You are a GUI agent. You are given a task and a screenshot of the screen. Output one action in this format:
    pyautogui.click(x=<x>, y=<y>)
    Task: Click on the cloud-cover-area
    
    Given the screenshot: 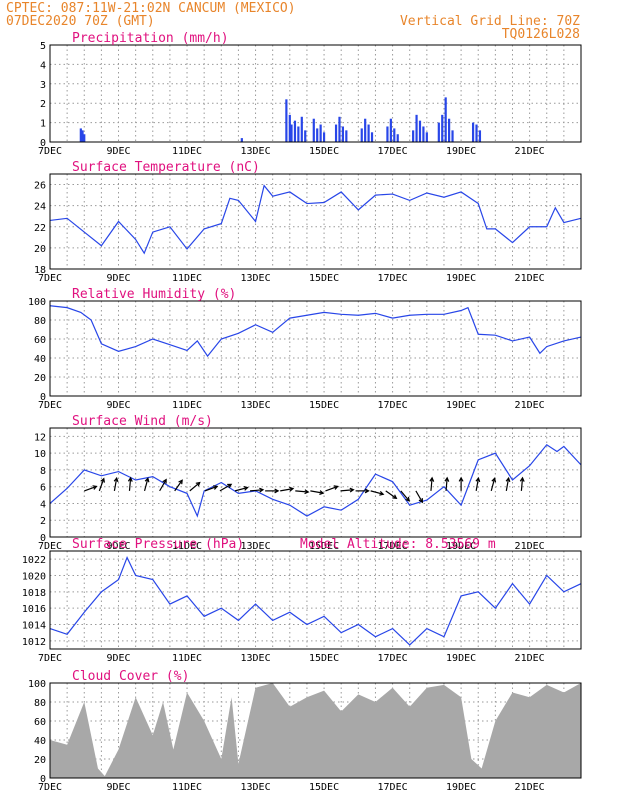 What is the action you would take?
    pyautogui.click(x=315, y=730)
    